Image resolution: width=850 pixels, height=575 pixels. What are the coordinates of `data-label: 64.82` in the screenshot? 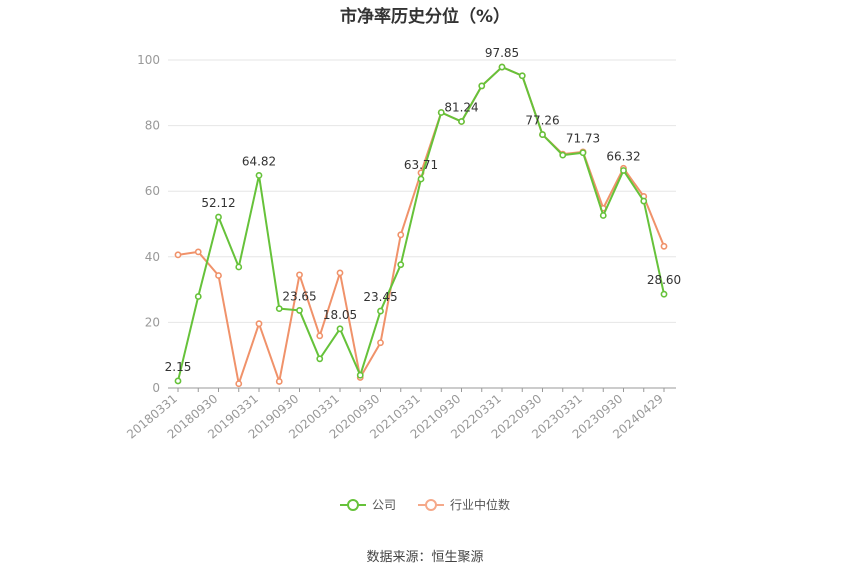 It's located at (259, 161).